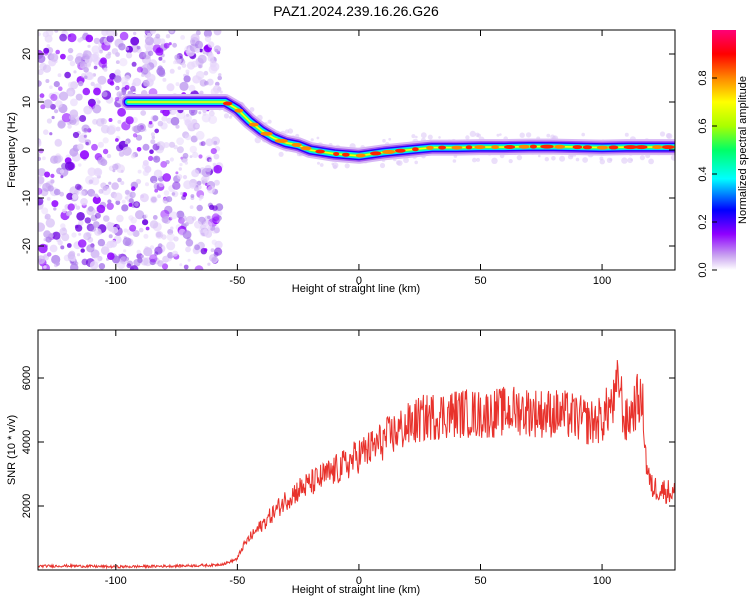  I want to click on spectrogram-x-label: Height of straight line (km), so click(356, 289).